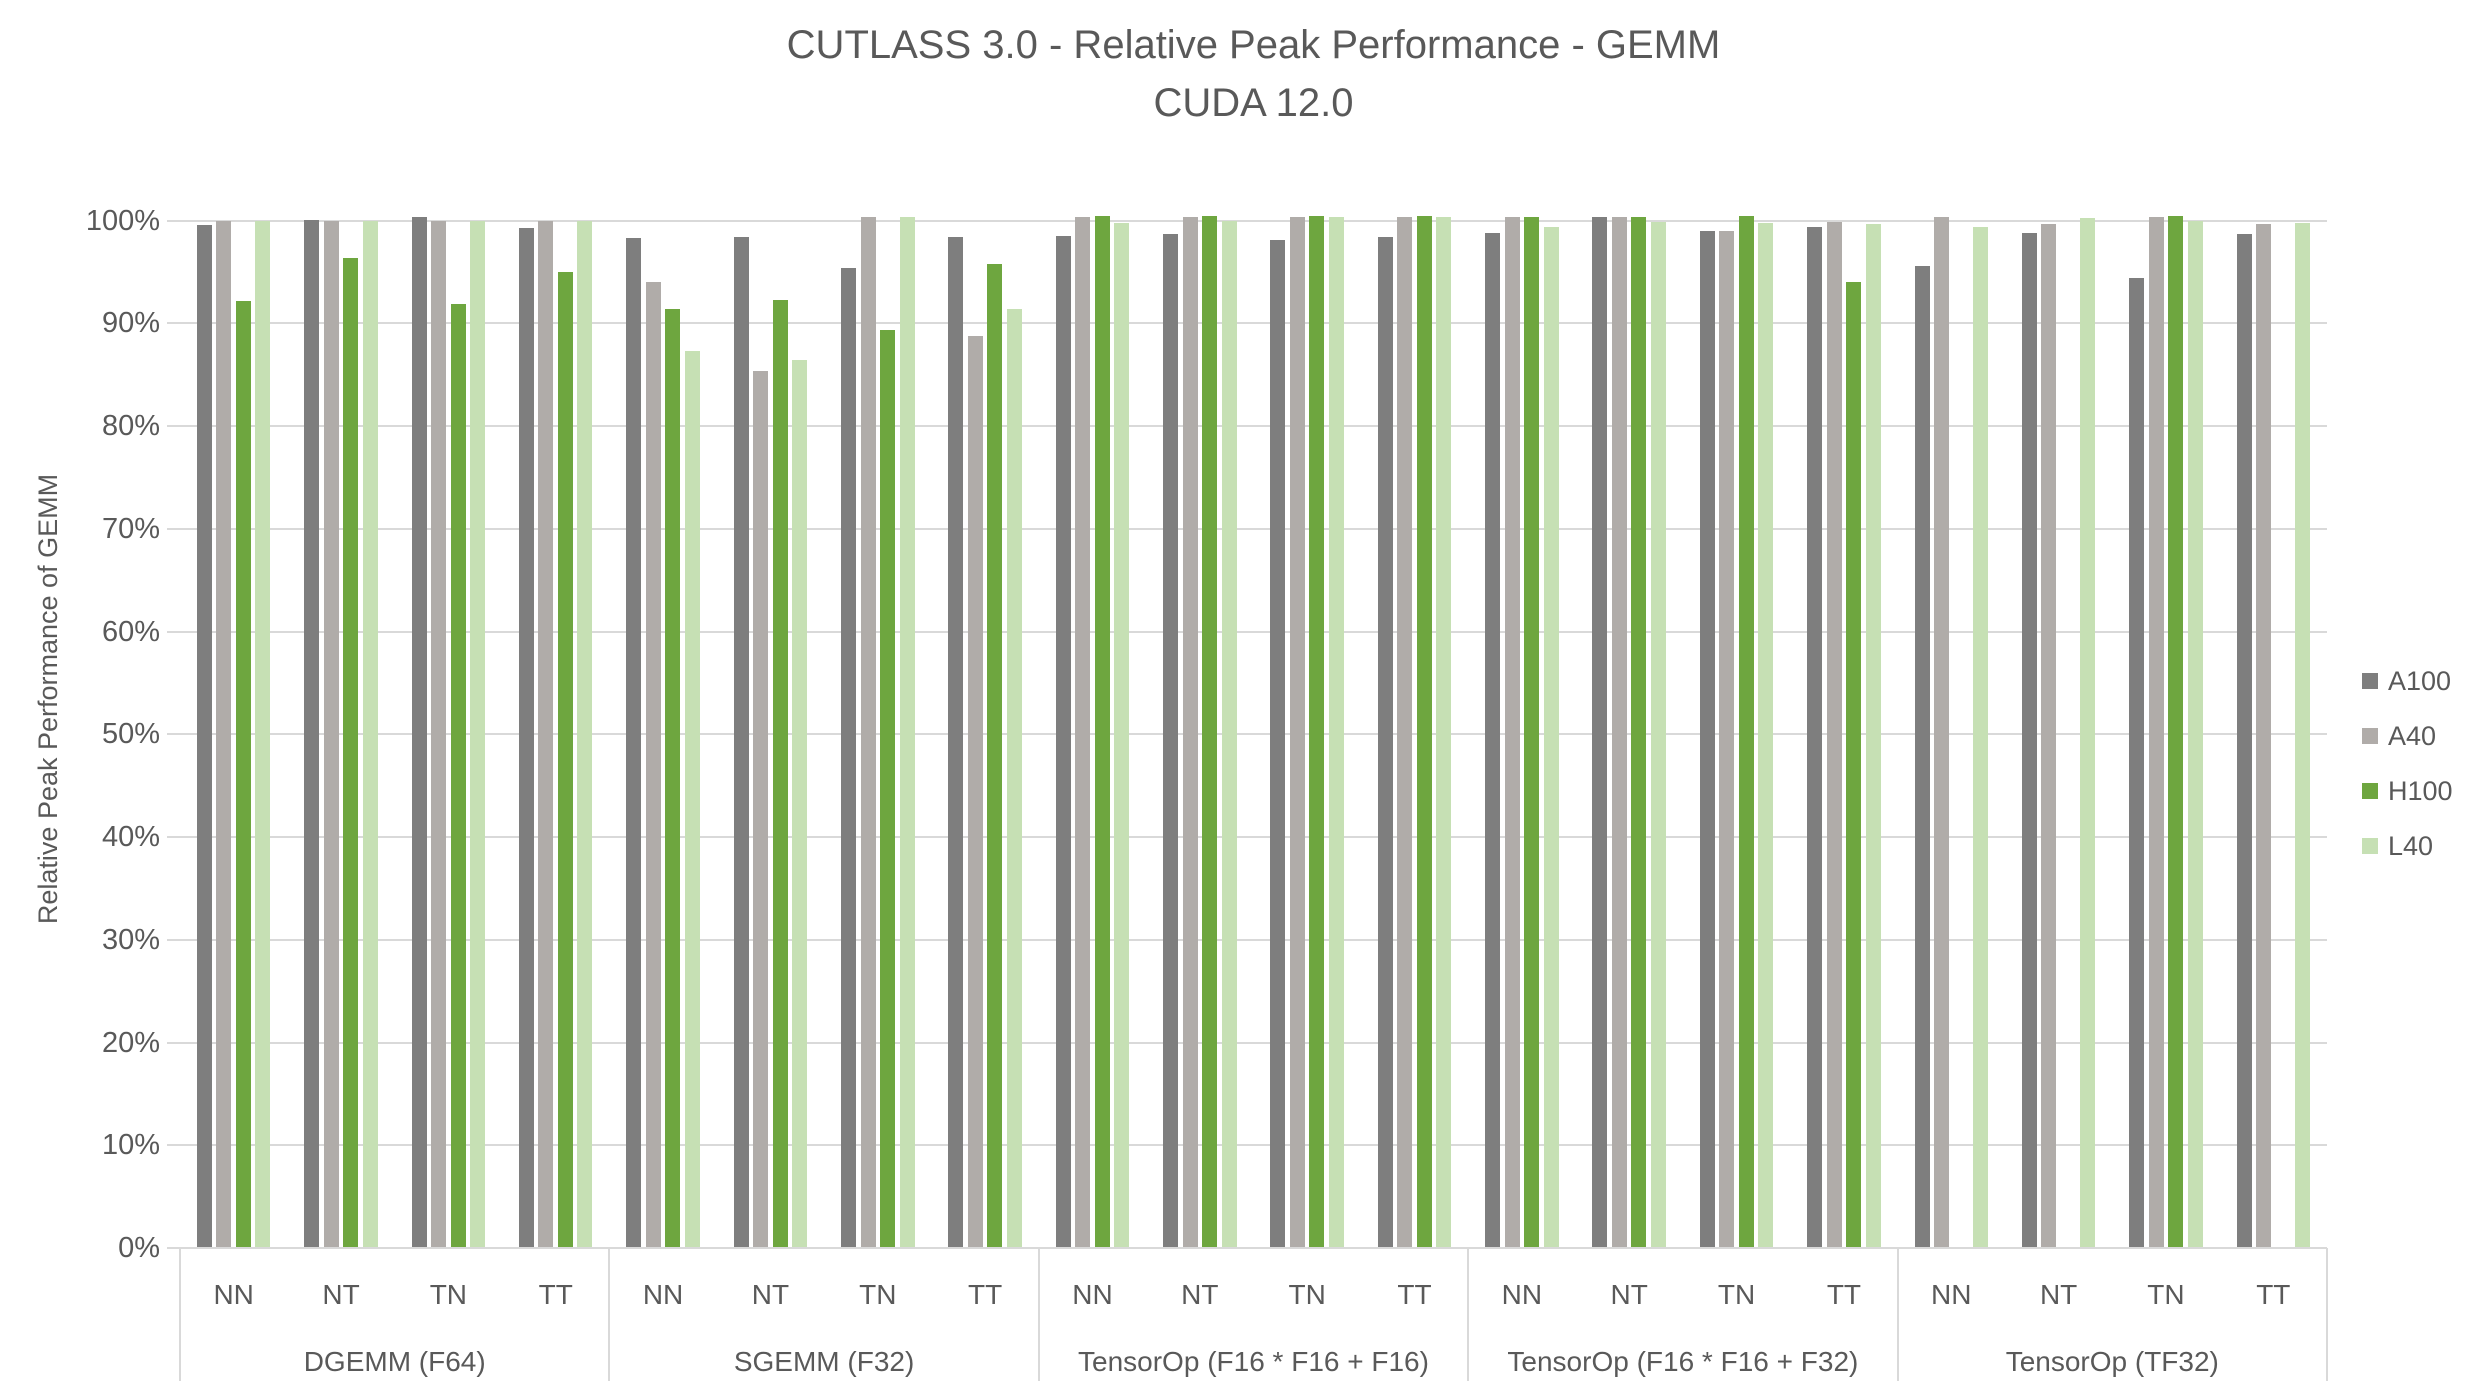 The height and width of the screenshot is (1381, 2472). Describe the element at coordinates (2156, 732) in the screenshot. I see `bar-a40-tensoroptf32-tn` at that location.